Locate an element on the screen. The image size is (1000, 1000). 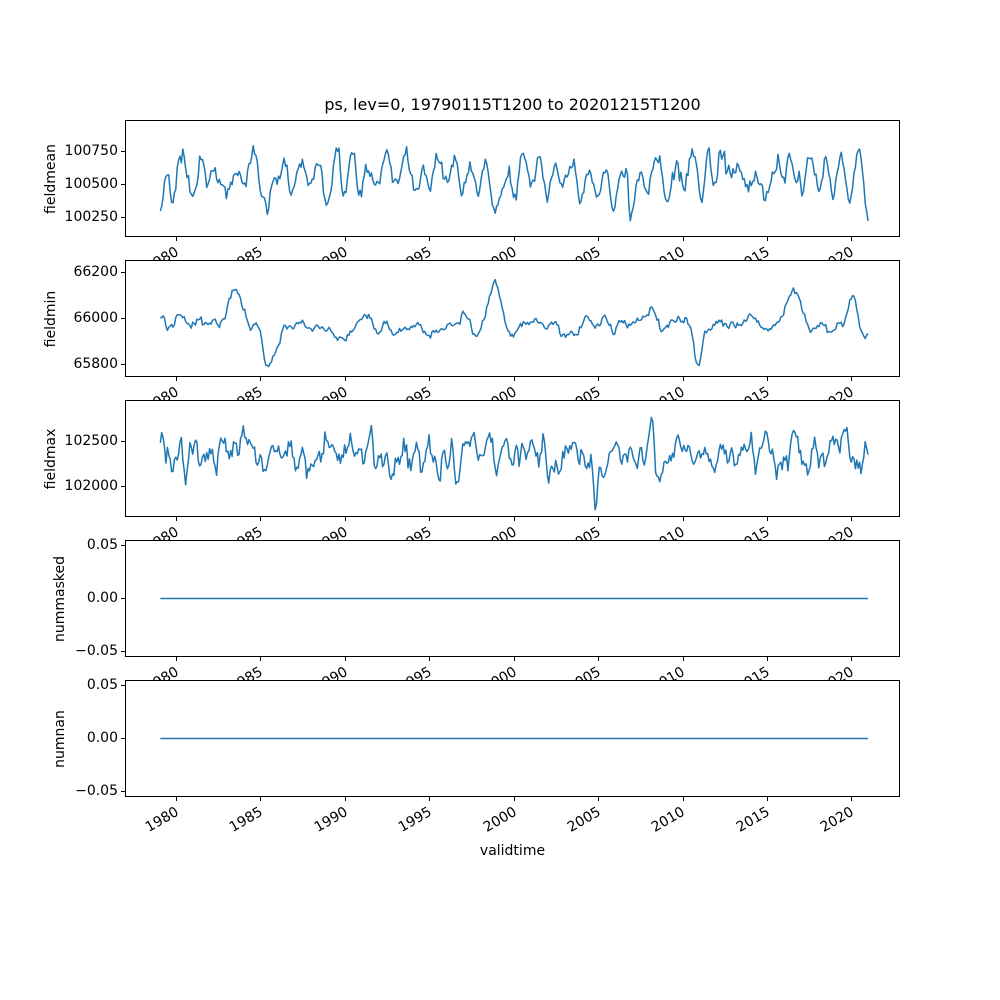
x-tick-label: 1985 is located at coordinates (246, 820).